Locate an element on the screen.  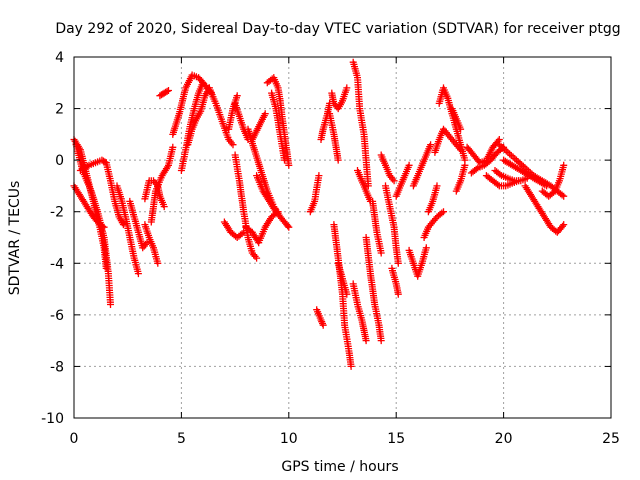
x-axis-label: GPS time / hours is located at coordinates (339, 467).